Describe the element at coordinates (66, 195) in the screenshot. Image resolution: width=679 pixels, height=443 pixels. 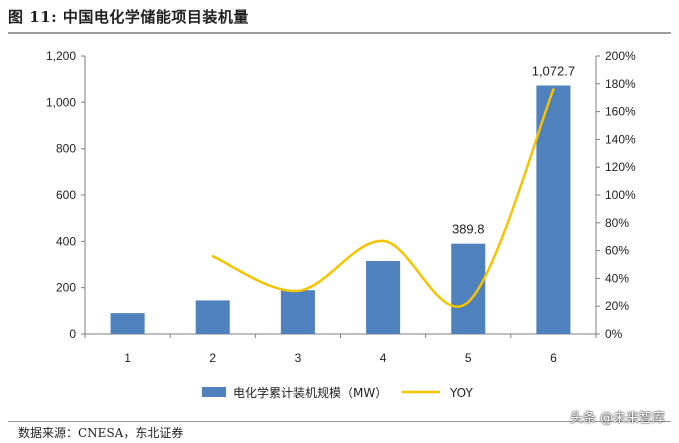
I see `y-left-tick-label: 600` at that location.